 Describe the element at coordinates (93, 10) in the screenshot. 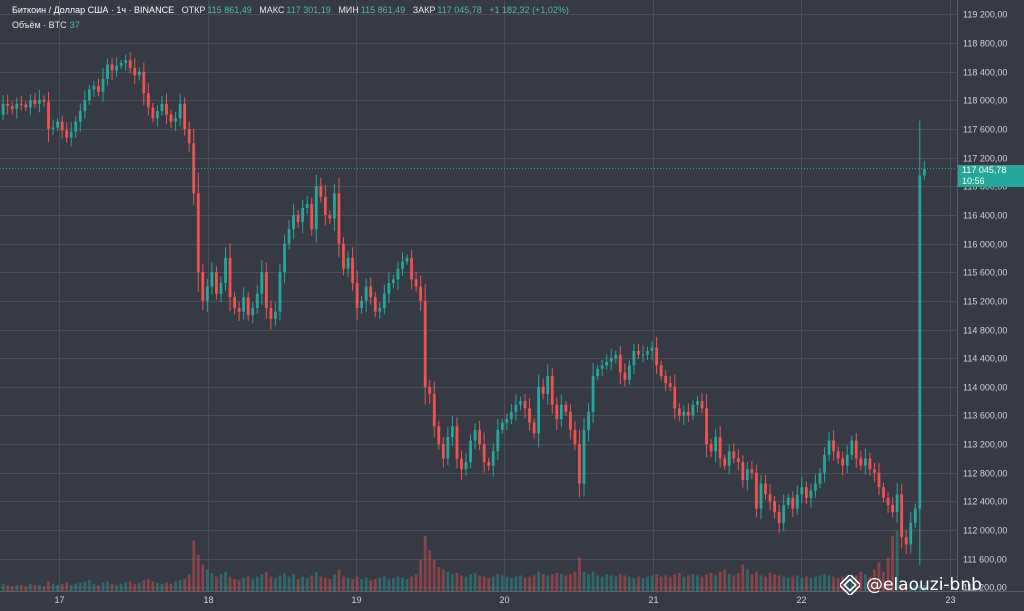

I see `symbol-title: Биткоин / Доллар США · 1ч · BINANCE` at that location.